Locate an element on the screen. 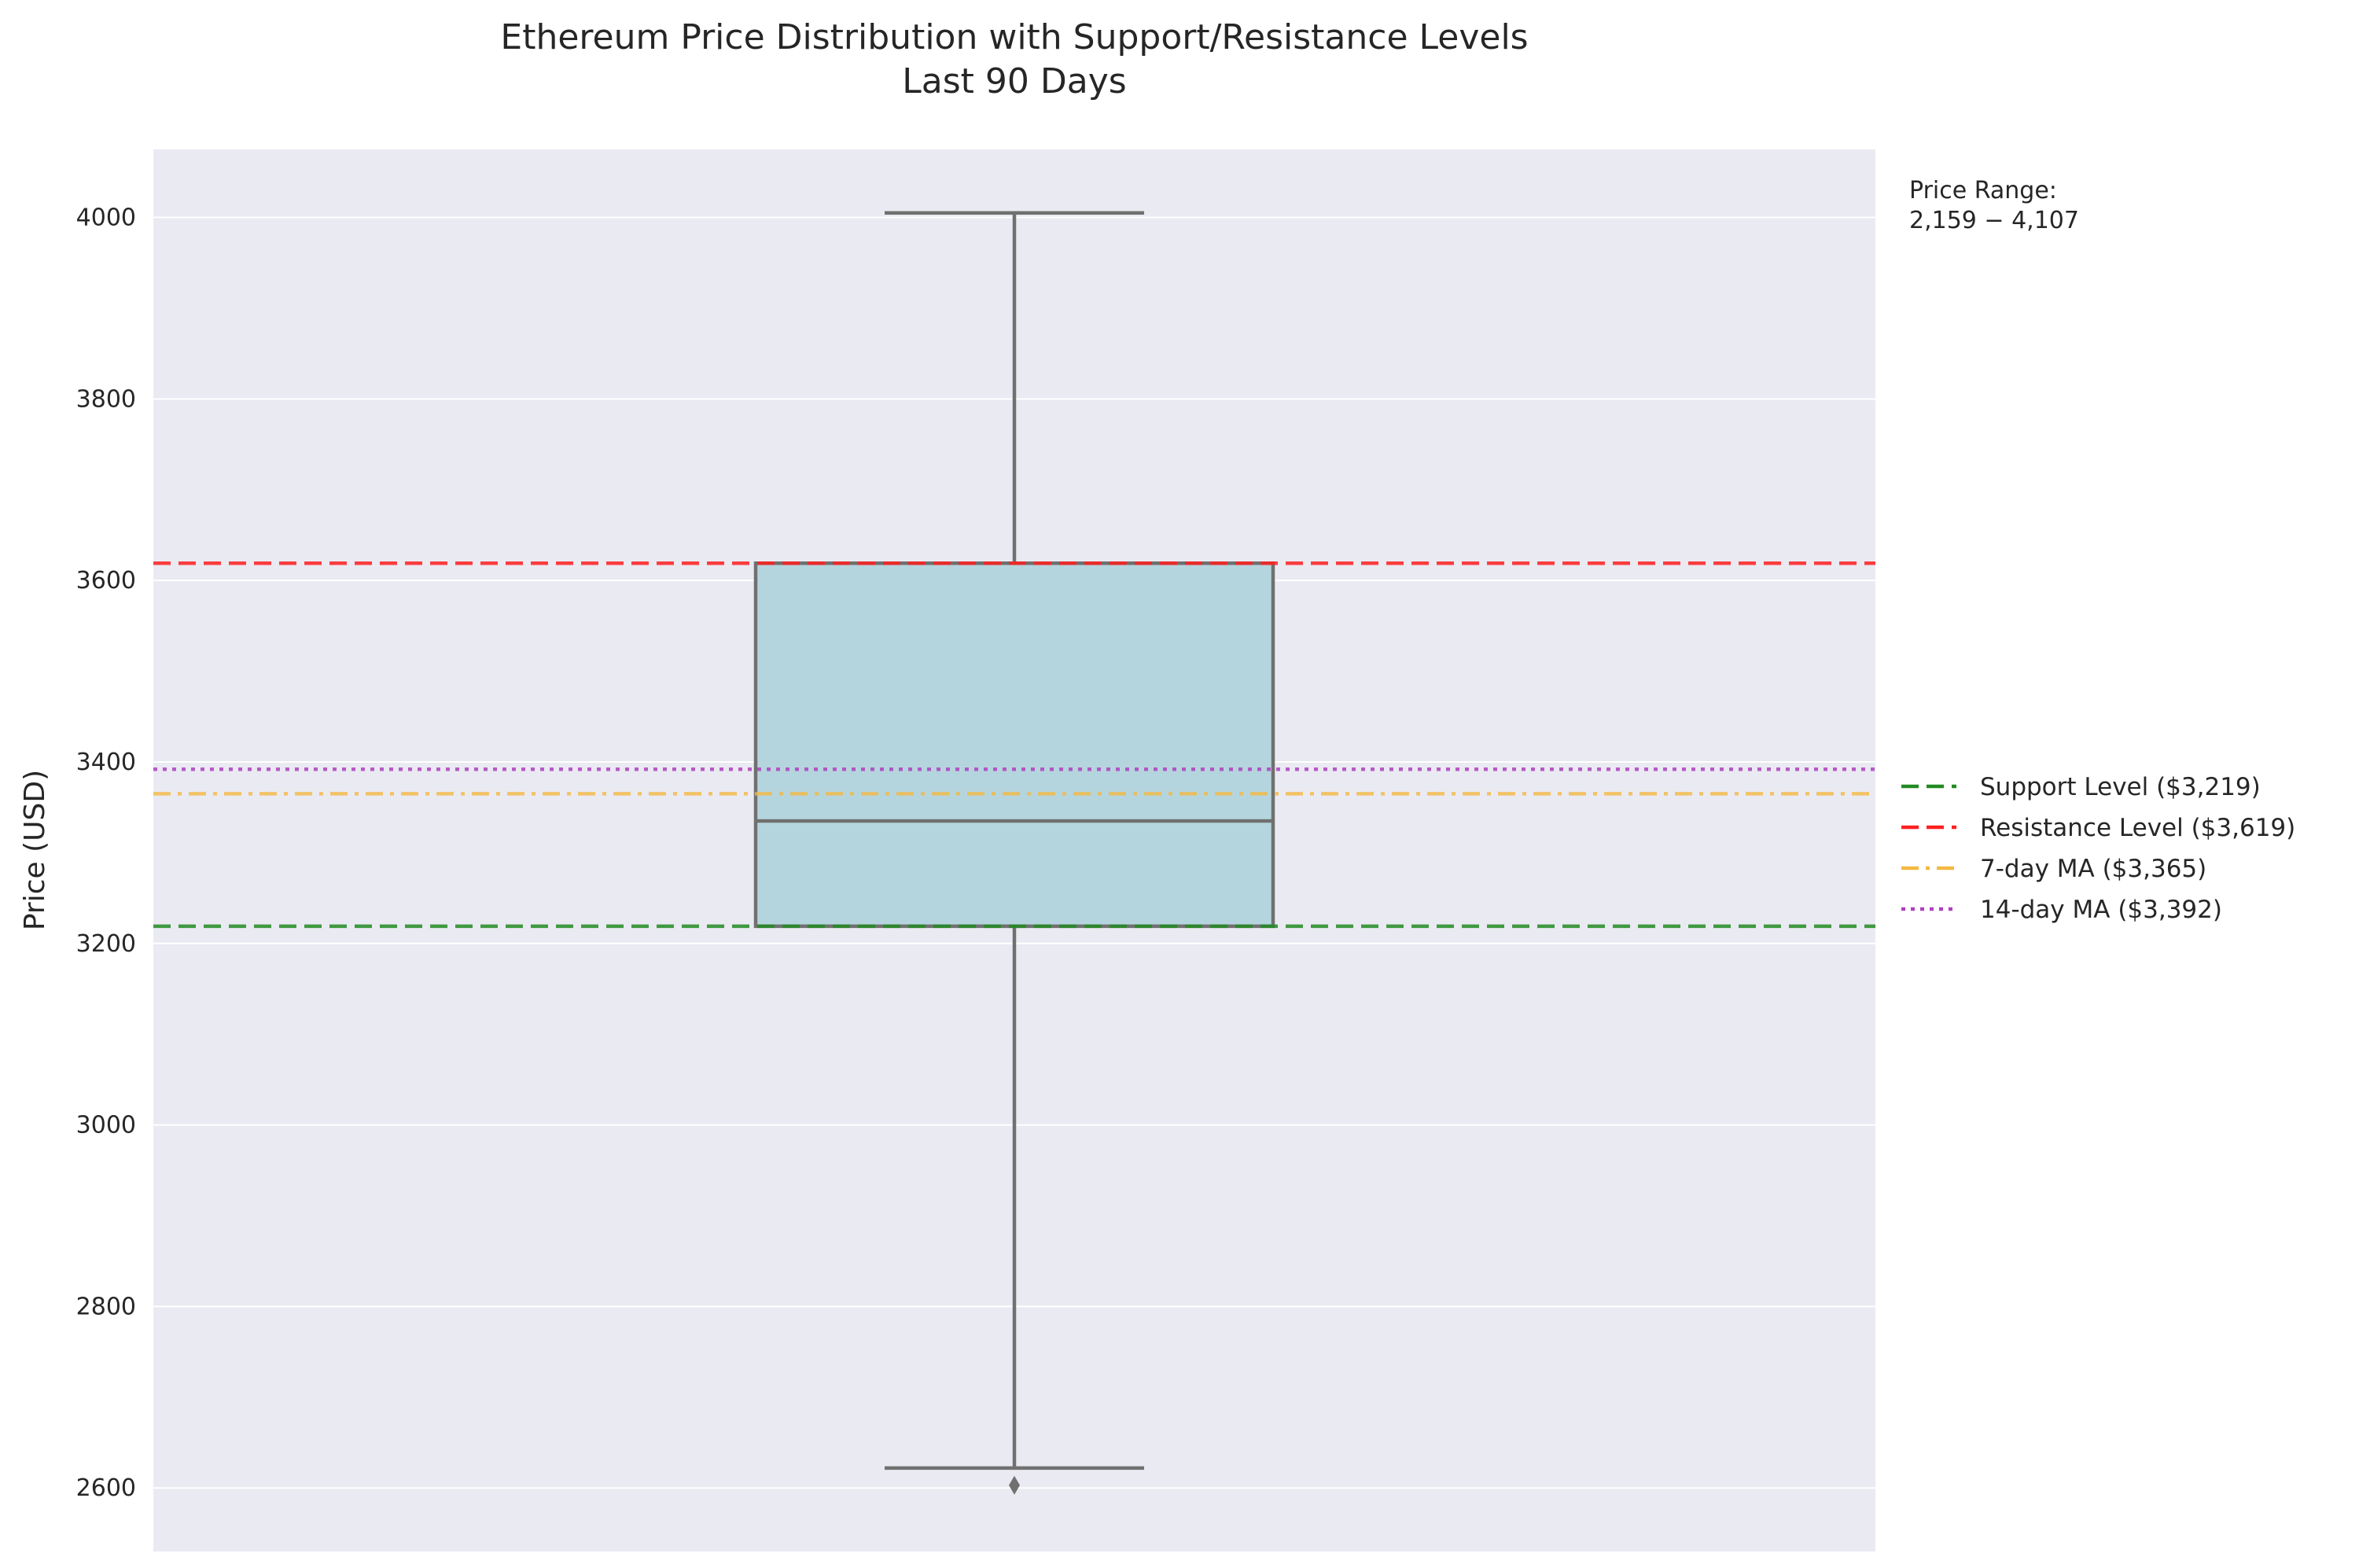 The height and width of the screenshot is (1568, 2359). y-tick-4000: 4000 is located at coordinates (106, 218).